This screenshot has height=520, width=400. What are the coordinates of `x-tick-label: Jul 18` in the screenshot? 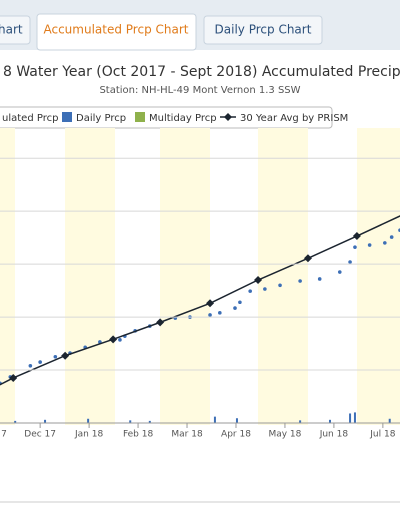 It's located at (382, 435).